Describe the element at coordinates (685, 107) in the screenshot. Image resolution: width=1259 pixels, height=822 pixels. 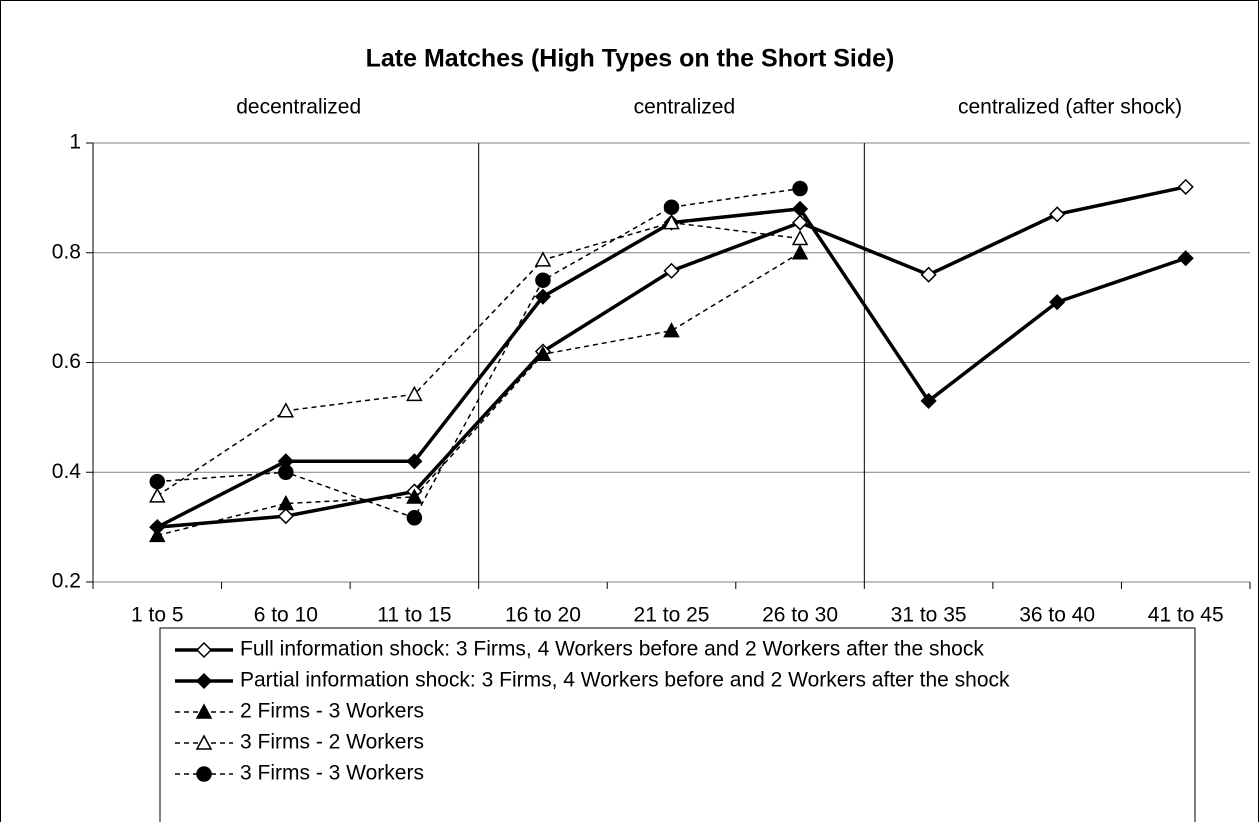
I see `section-label: centralized` at that location.